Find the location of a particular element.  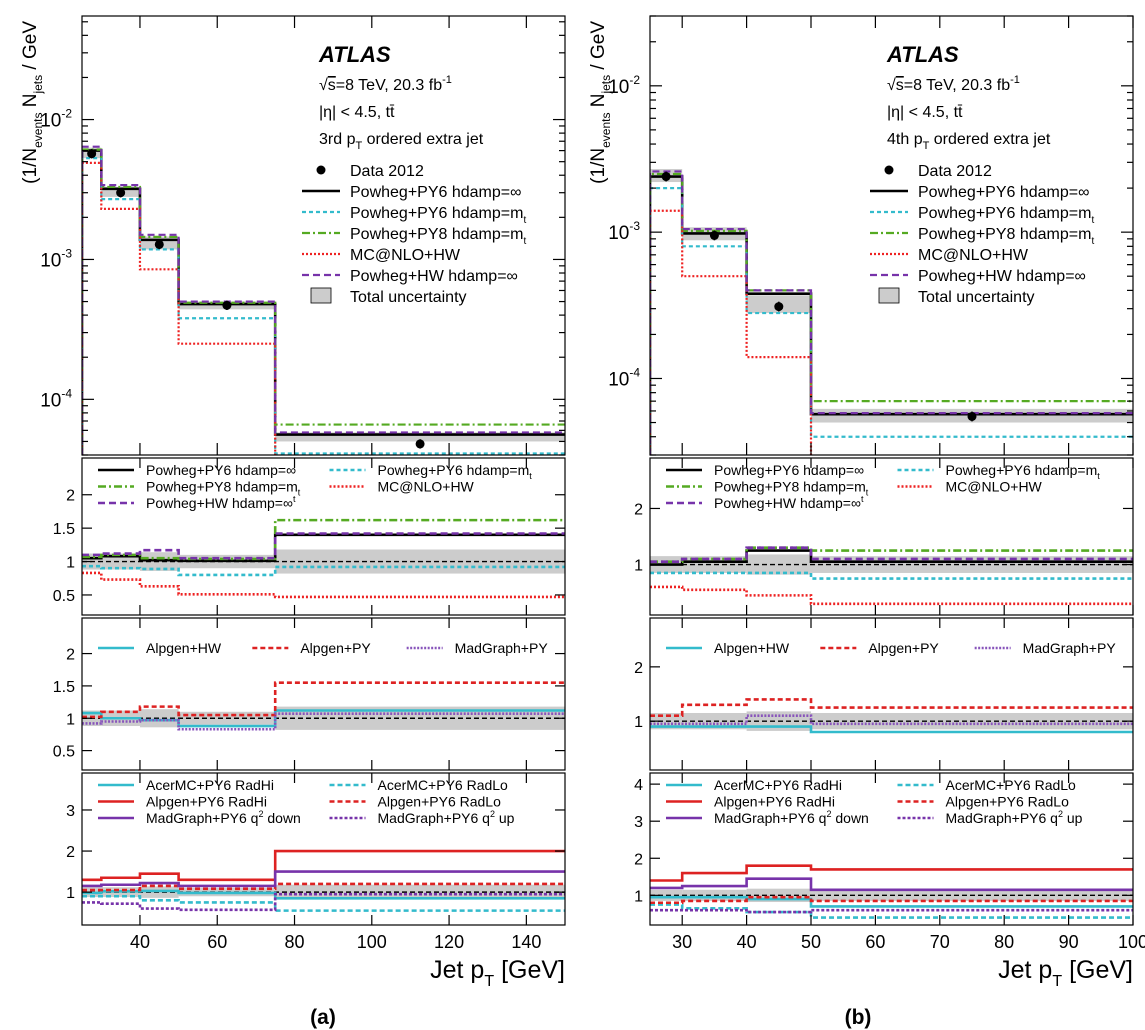

legend-label-powheg_hw_inf: Powheg+HW hdamp=∞ is located at coordinates (434, 276).